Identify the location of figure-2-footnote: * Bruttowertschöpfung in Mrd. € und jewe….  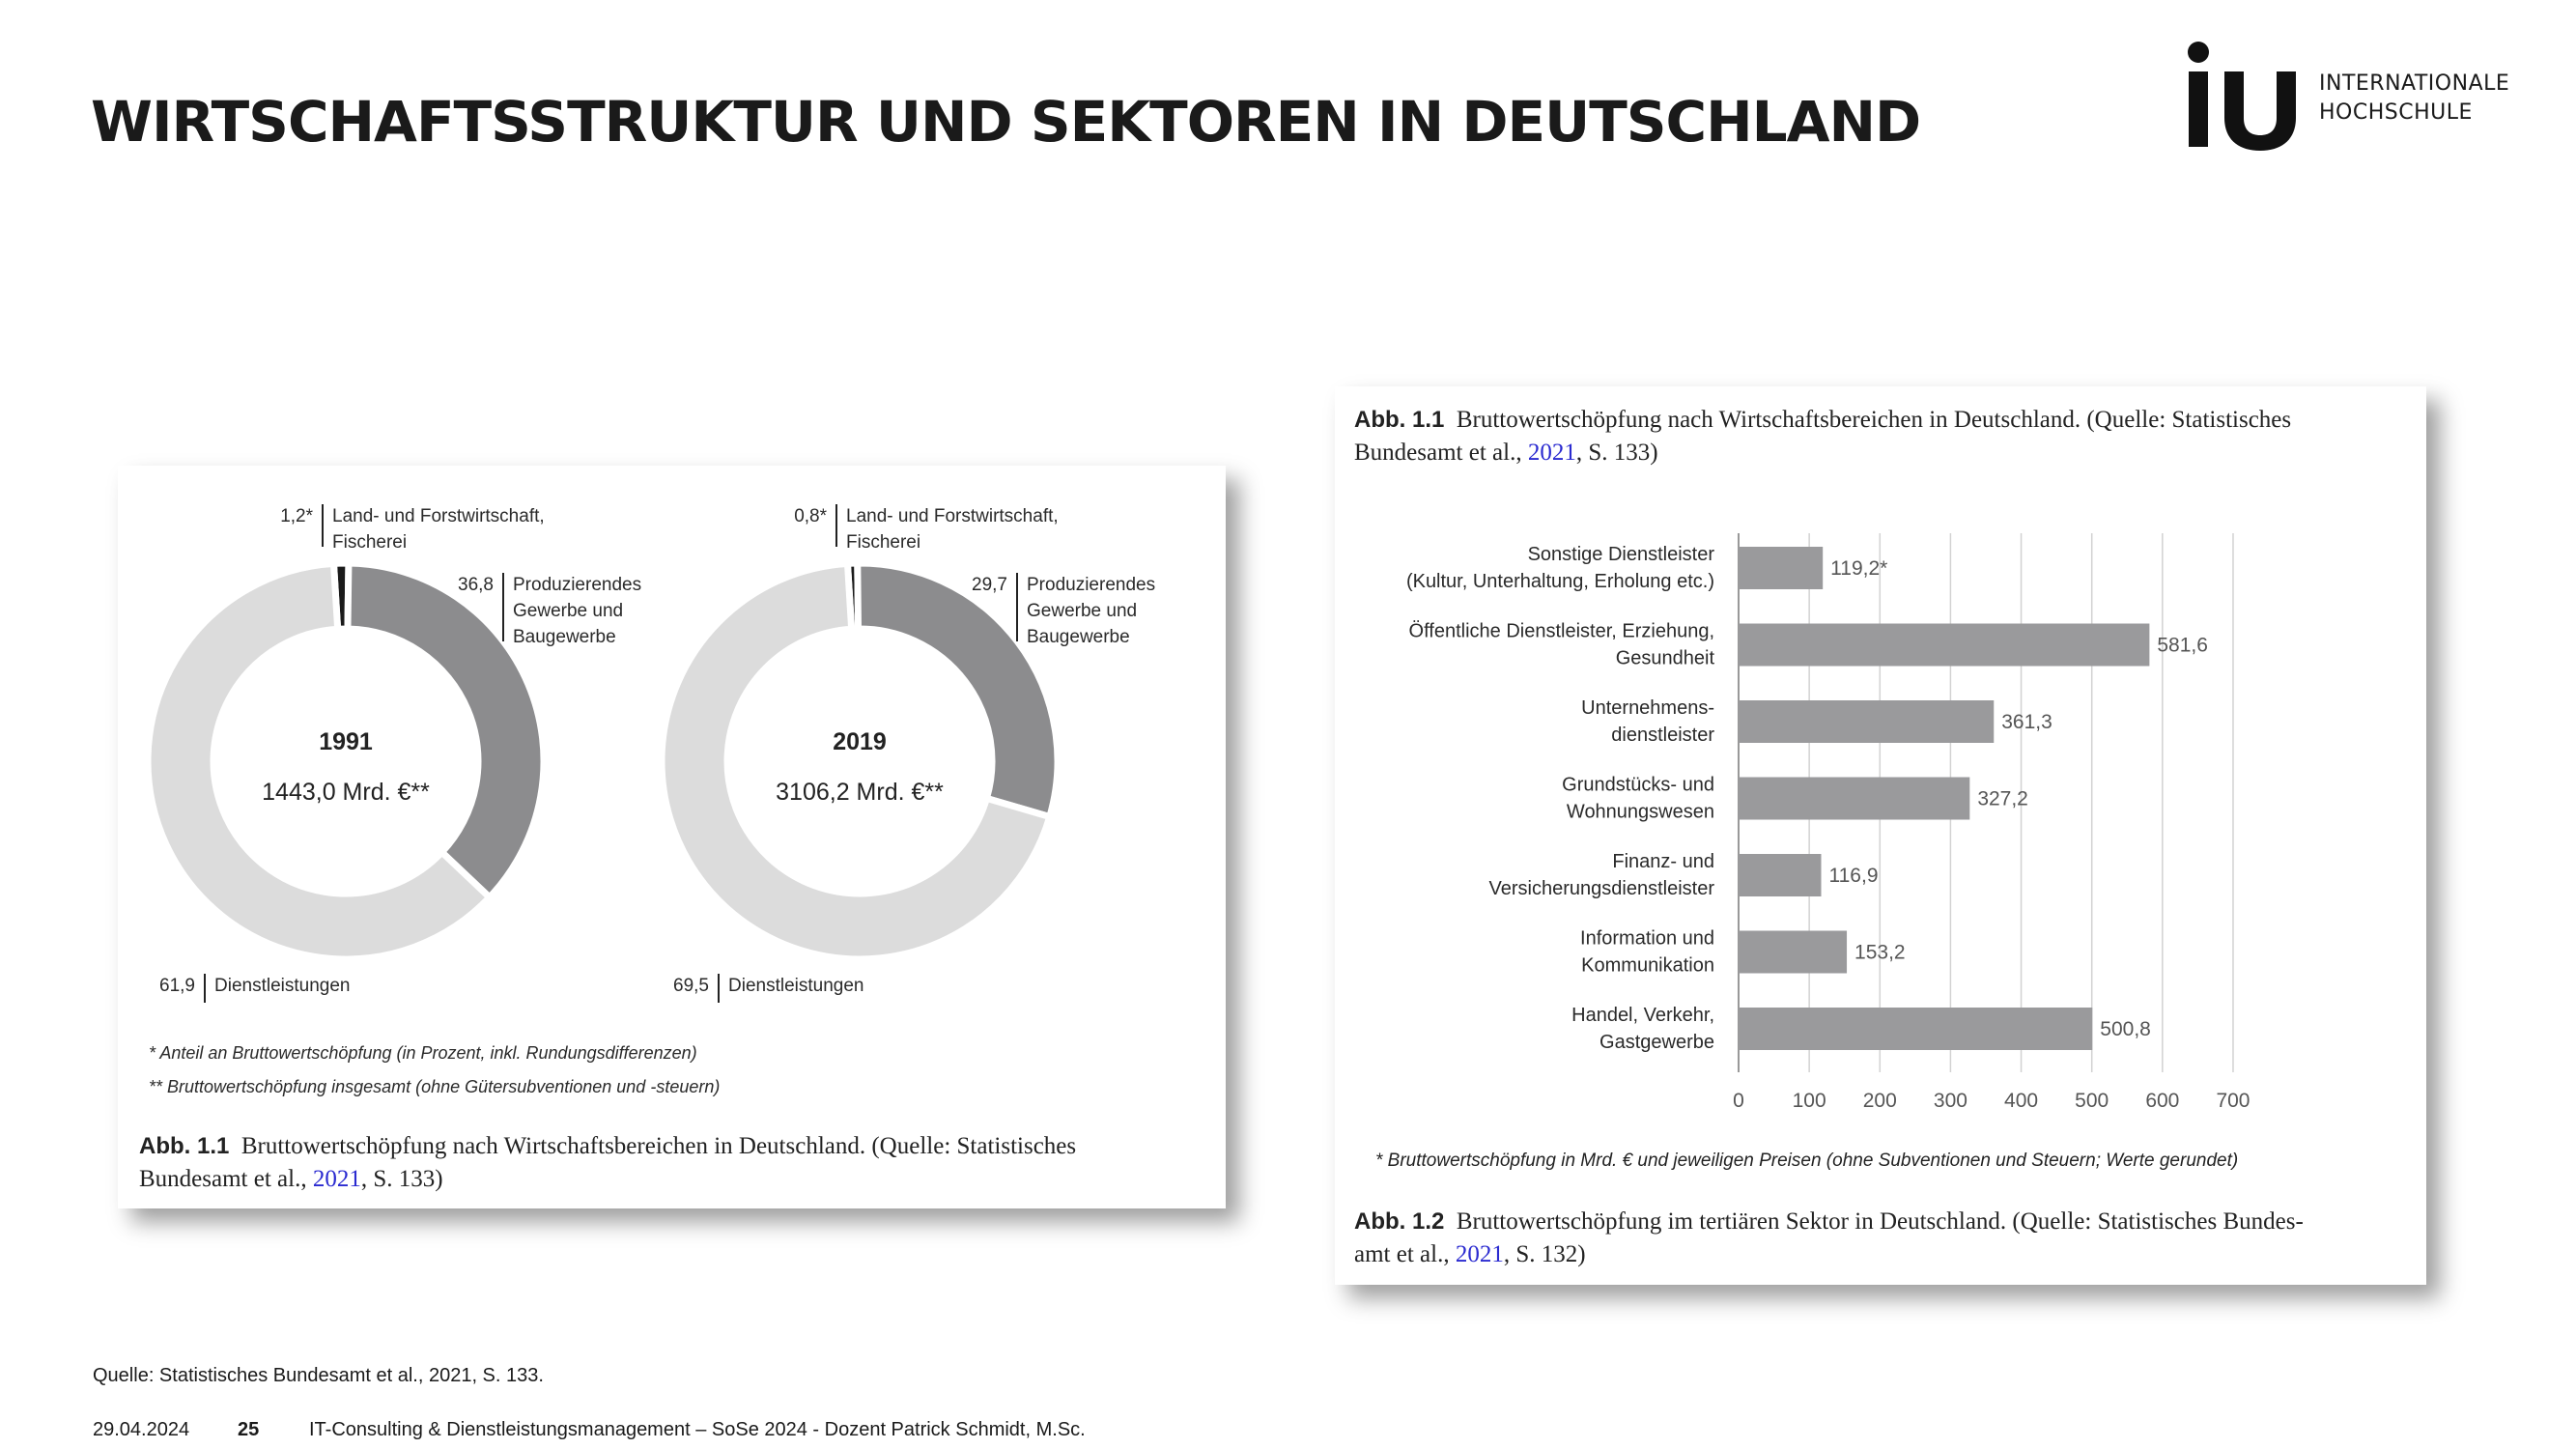
(1806, 1161).